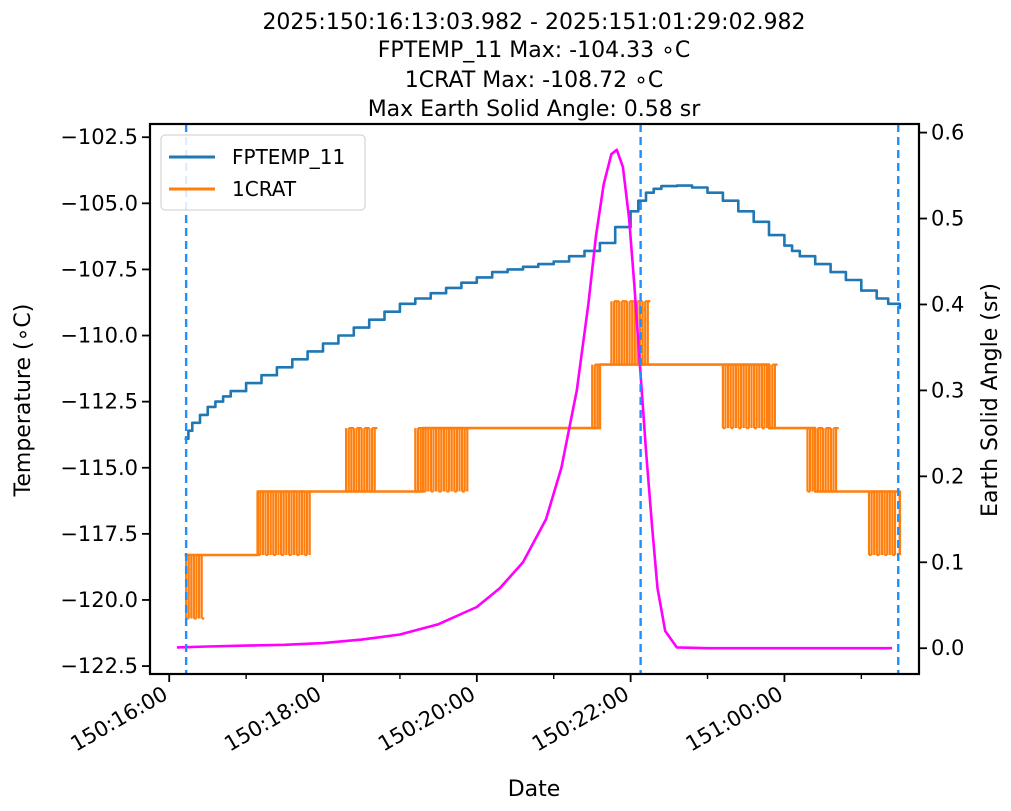 The height and width of the screenshot is (811, 1011). I want to click on y-tick-label-8: −122.5, so click(99, 666).